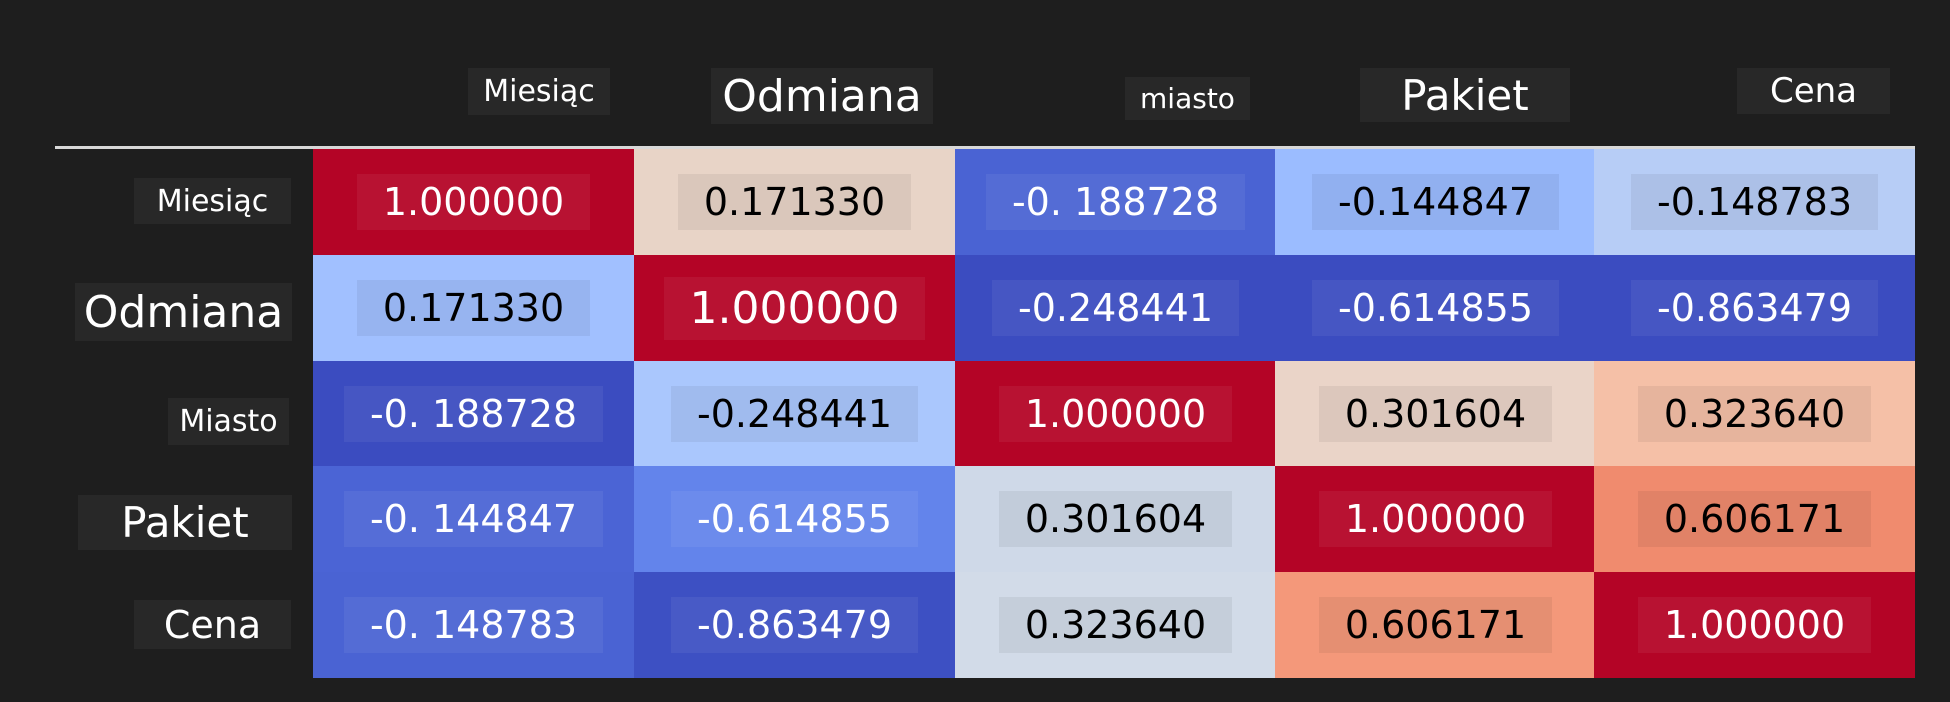  Describe the element at coordinates (985, 147) in the screenshot. I see `header-divider` at that location.